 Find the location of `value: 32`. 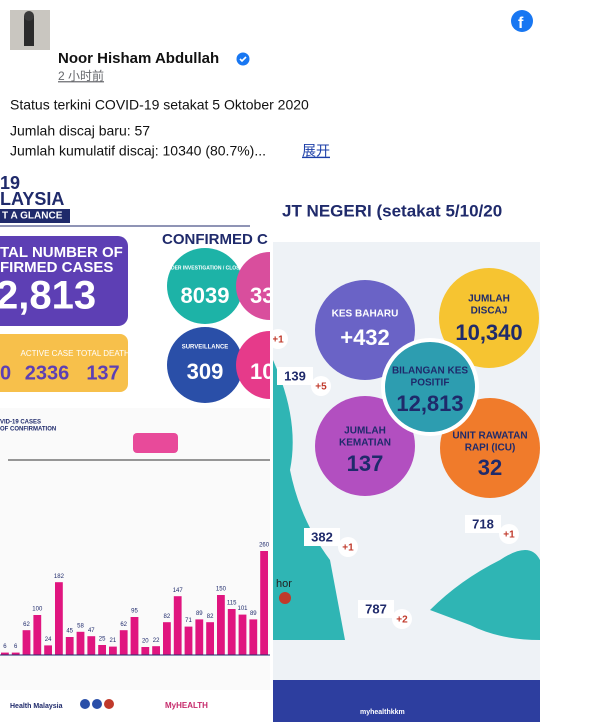

value: 32 is located at coordinates (490, 467).